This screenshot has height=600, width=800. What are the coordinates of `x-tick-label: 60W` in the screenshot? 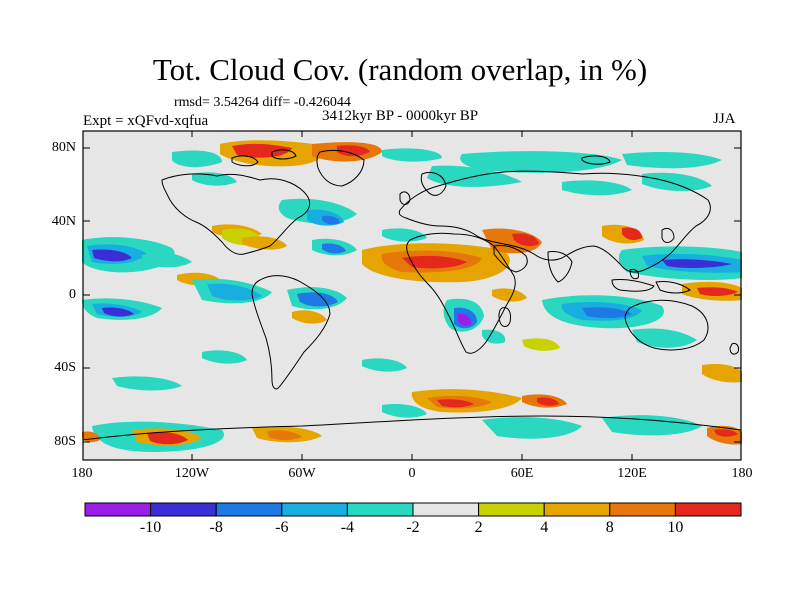 It's located at (302, 473).